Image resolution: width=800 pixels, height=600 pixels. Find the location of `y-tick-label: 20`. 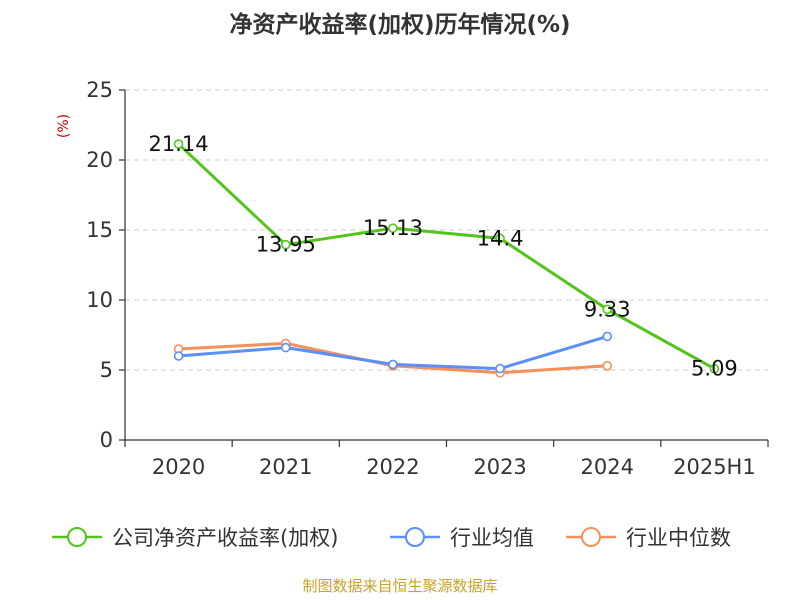

y-tick-label: 20 is located at coordinates (99, 160).